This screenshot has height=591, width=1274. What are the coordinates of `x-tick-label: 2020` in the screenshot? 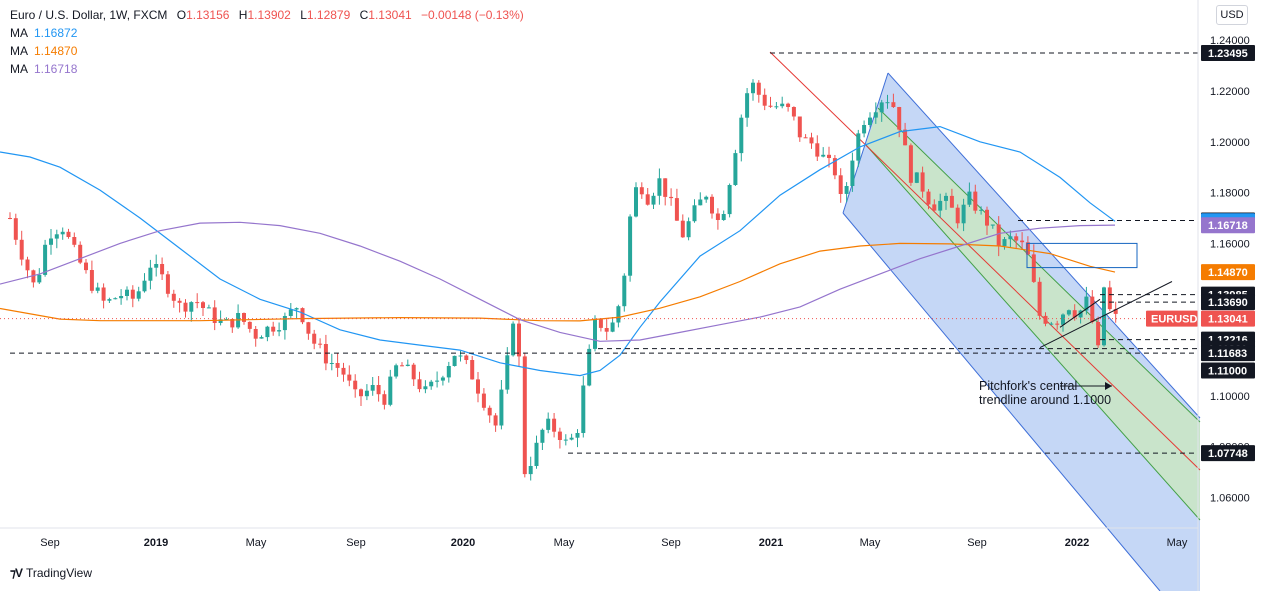 It's located at (463, 543).